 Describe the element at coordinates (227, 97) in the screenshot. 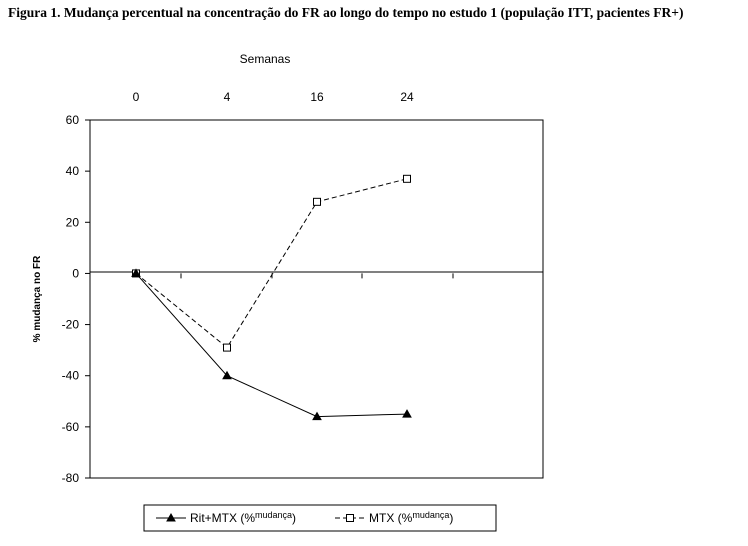

I see `x-tick-label: 4` at that location.